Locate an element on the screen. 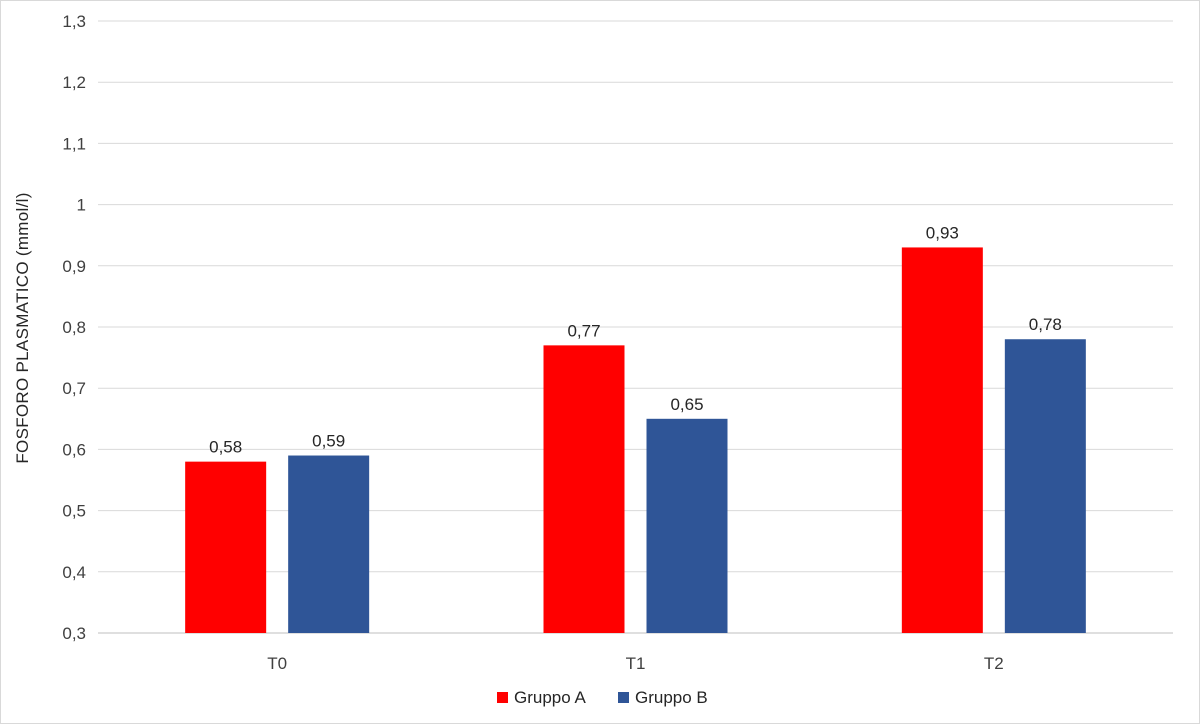  x-tick-label: T0 is located at coordinates (277, 663).